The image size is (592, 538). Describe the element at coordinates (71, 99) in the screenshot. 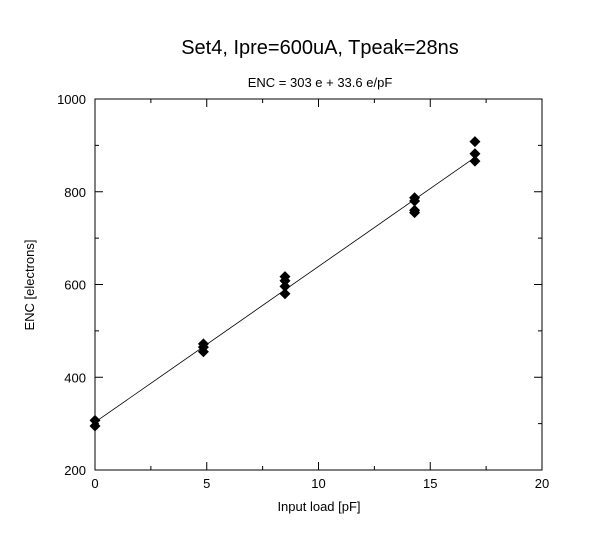

I see `y-tick-label: 1000` at that location.